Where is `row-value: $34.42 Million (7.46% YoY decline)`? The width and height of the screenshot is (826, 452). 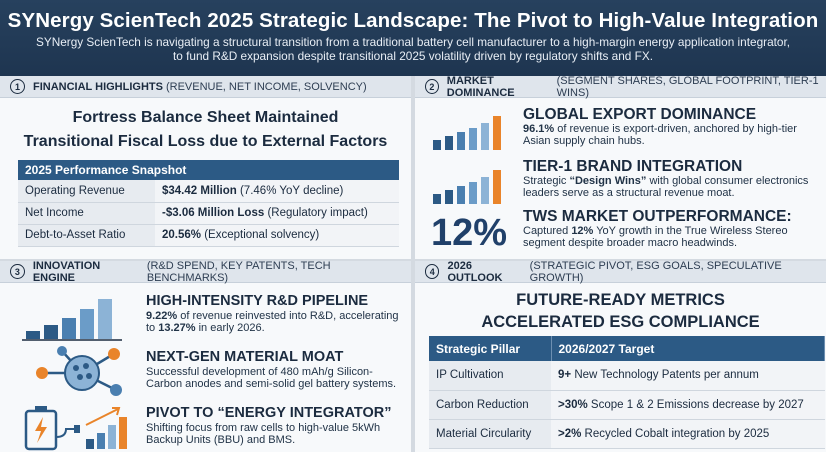
row-value: $34.42 Million (7.46% YoY decline) is located at coordinates (277, 191).